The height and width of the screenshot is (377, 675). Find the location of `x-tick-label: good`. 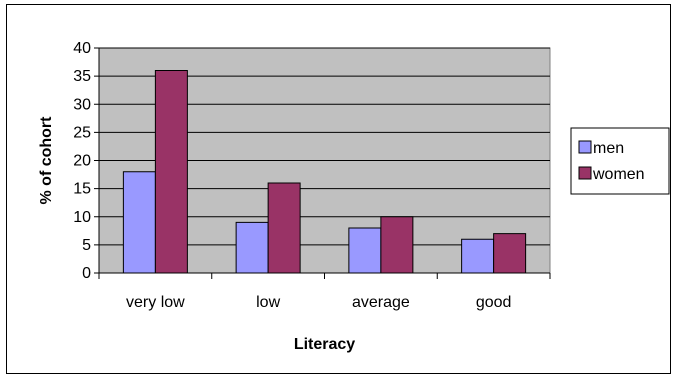

x-tick-label: good is located at coordinates (494, 302).